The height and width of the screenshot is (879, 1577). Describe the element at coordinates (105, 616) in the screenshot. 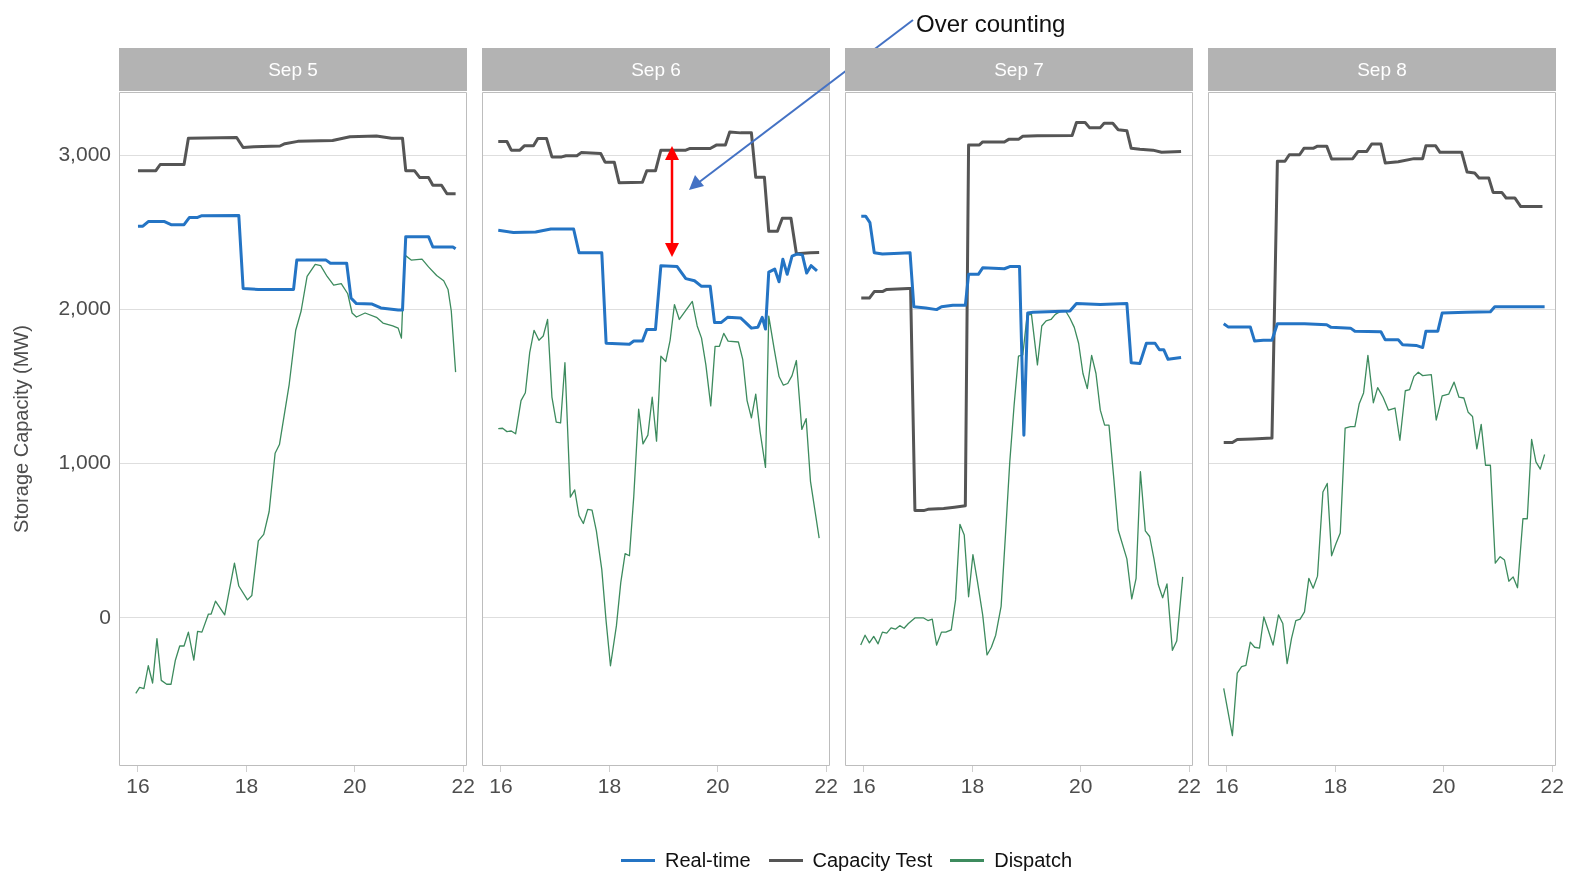

I see `y-tick-label: 0` at that location.